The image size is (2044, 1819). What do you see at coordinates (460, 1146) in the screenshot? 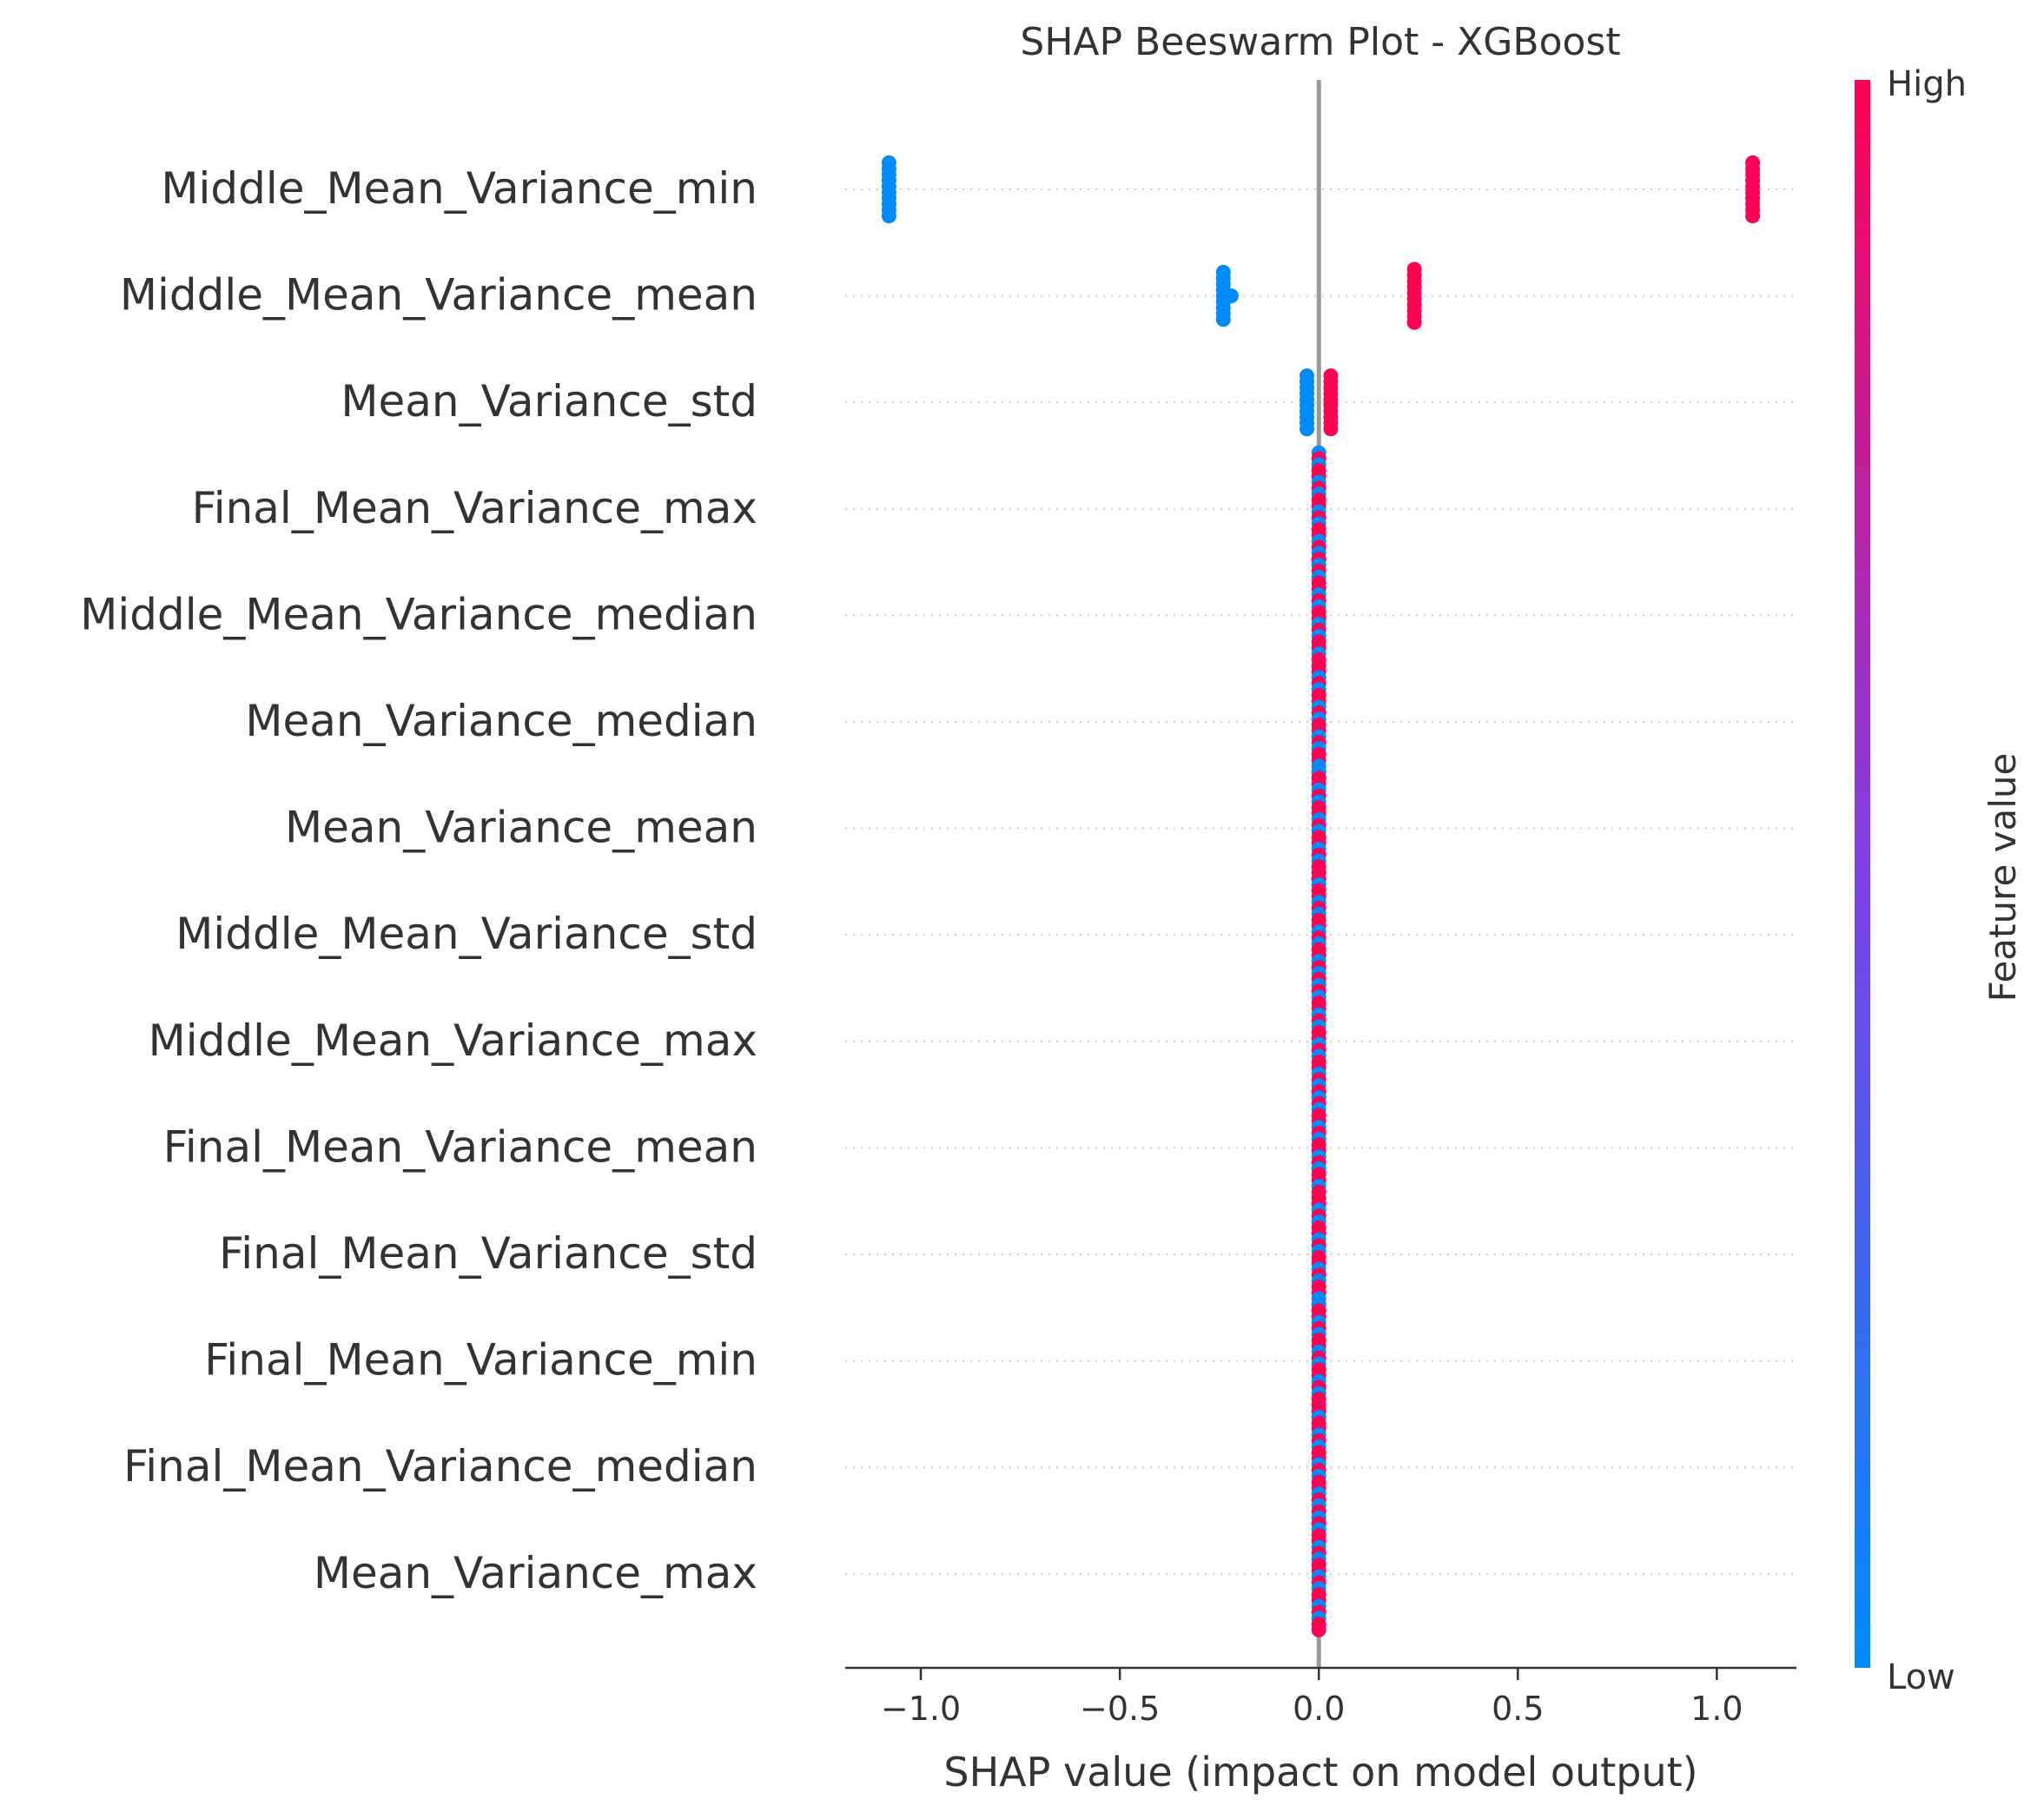
I see `feature-label: Final_Mean_Variance_mean` at bounding box center [460, 1146].